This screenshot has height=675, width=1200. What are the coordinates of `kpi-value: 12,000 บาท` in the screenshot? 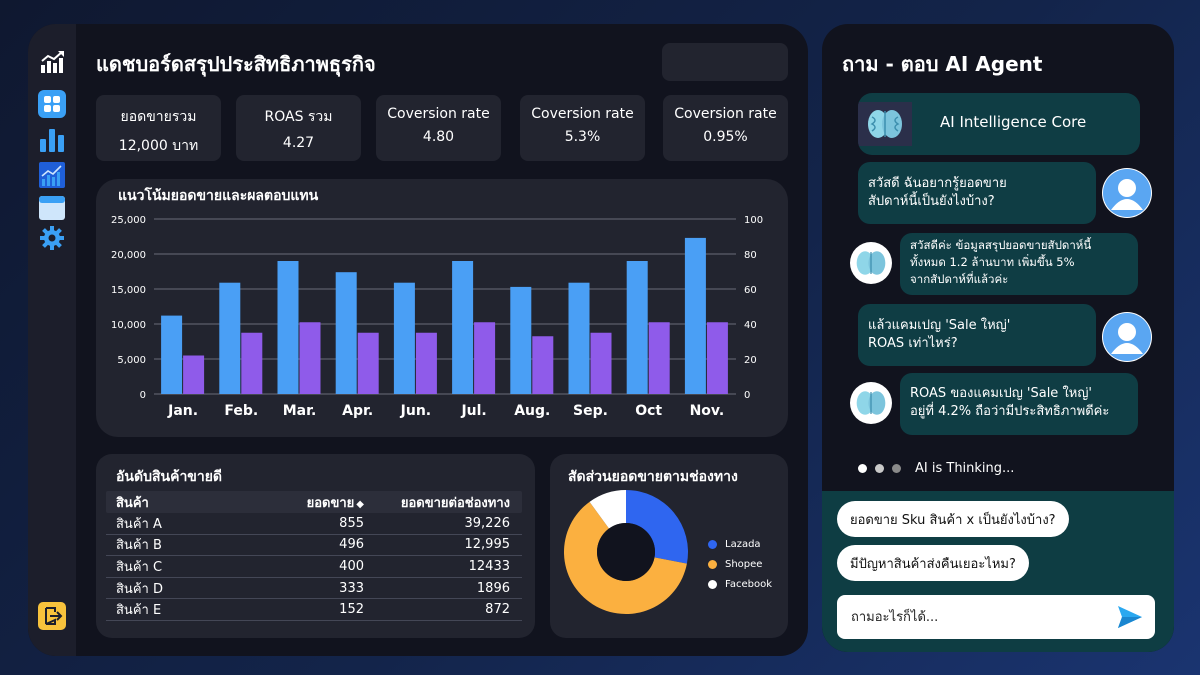 It's located at (158, 146).